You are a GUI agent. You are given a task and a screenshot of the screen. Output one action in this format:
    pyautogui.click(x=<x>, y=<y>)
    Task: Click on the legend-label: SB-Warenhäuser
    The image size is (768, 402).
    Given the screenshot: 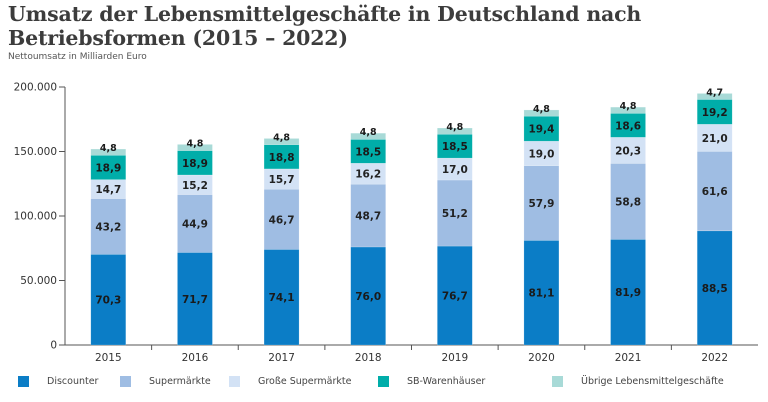 What is the action you would take?
    pyautogui.click(x=446, y=381)
    